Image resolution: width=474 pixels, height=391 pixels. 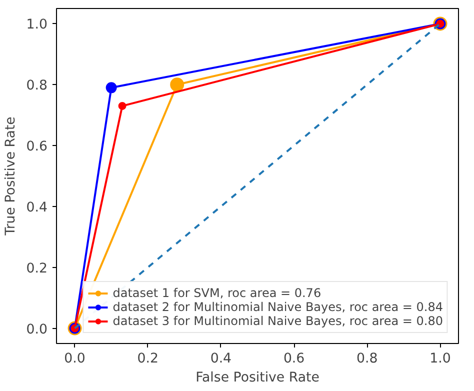 What do you see at coordinates (37, 208) in the screenshot?
I see `y-tick-label: 0.4` at bounding box center [37, 208].